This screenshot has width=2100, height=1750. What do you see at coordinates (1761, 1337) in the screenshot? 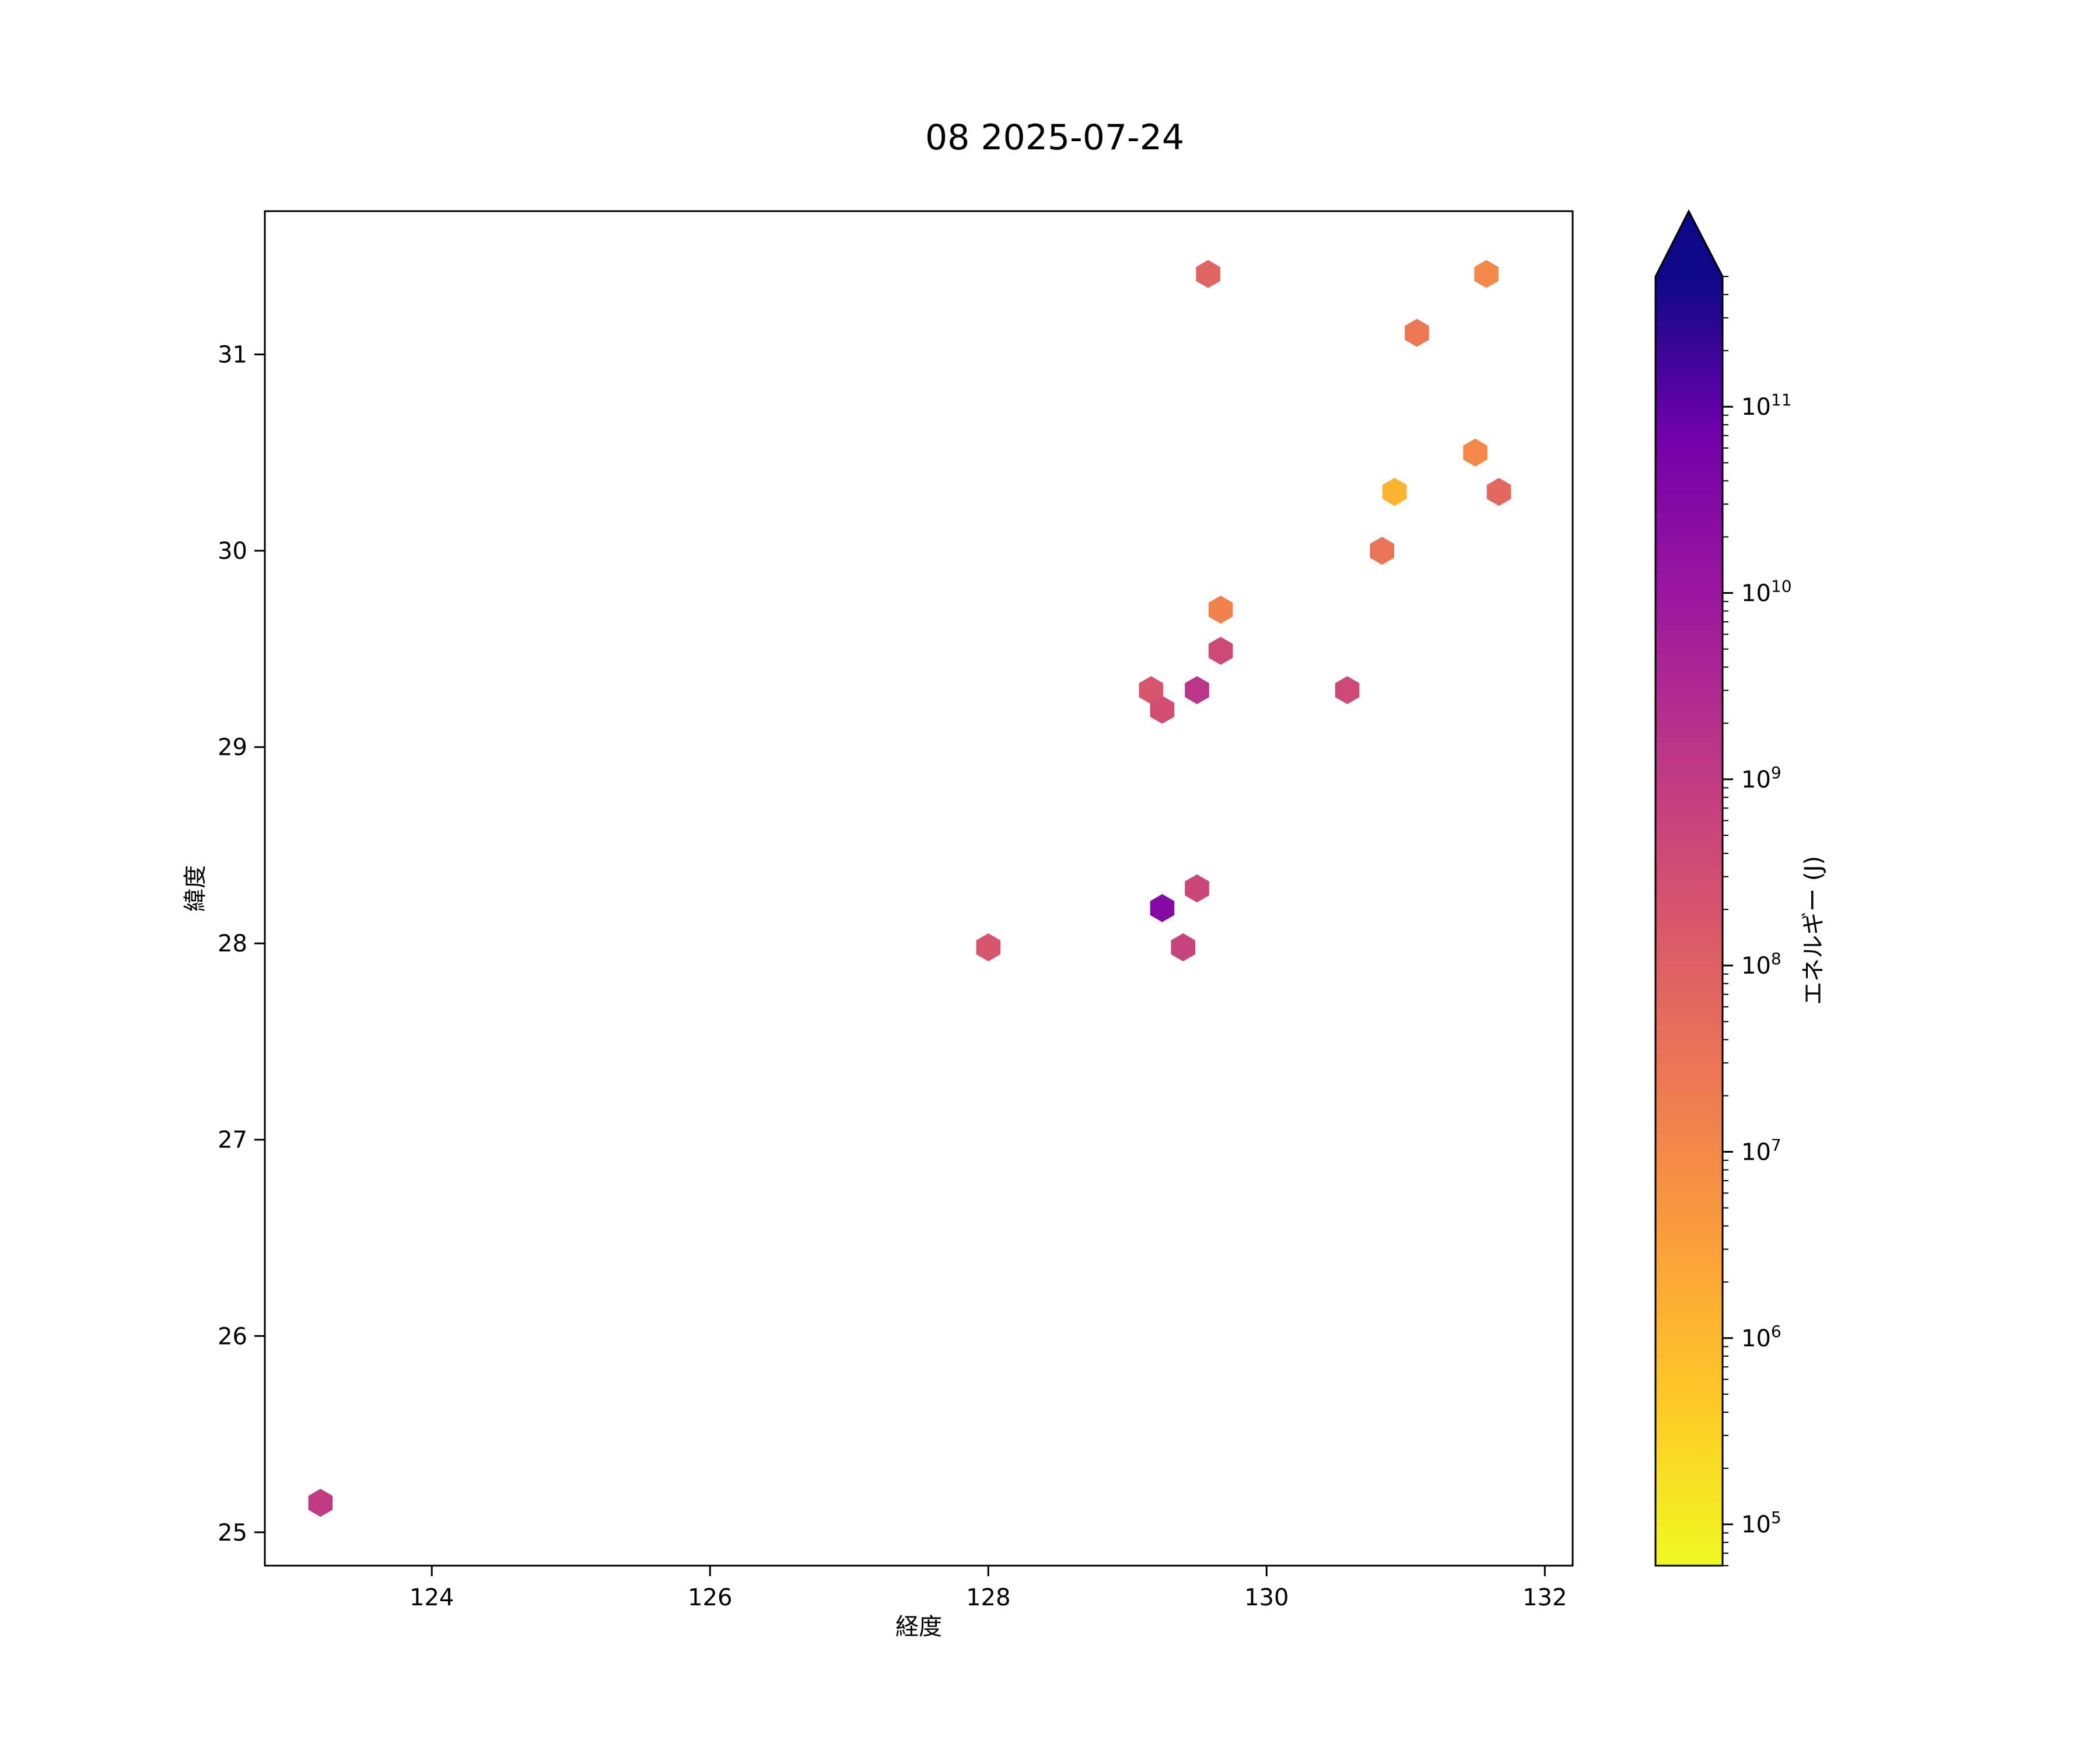
I see `colorbar-tick-label: 10⁶` at bounding box center [1761, 1337].